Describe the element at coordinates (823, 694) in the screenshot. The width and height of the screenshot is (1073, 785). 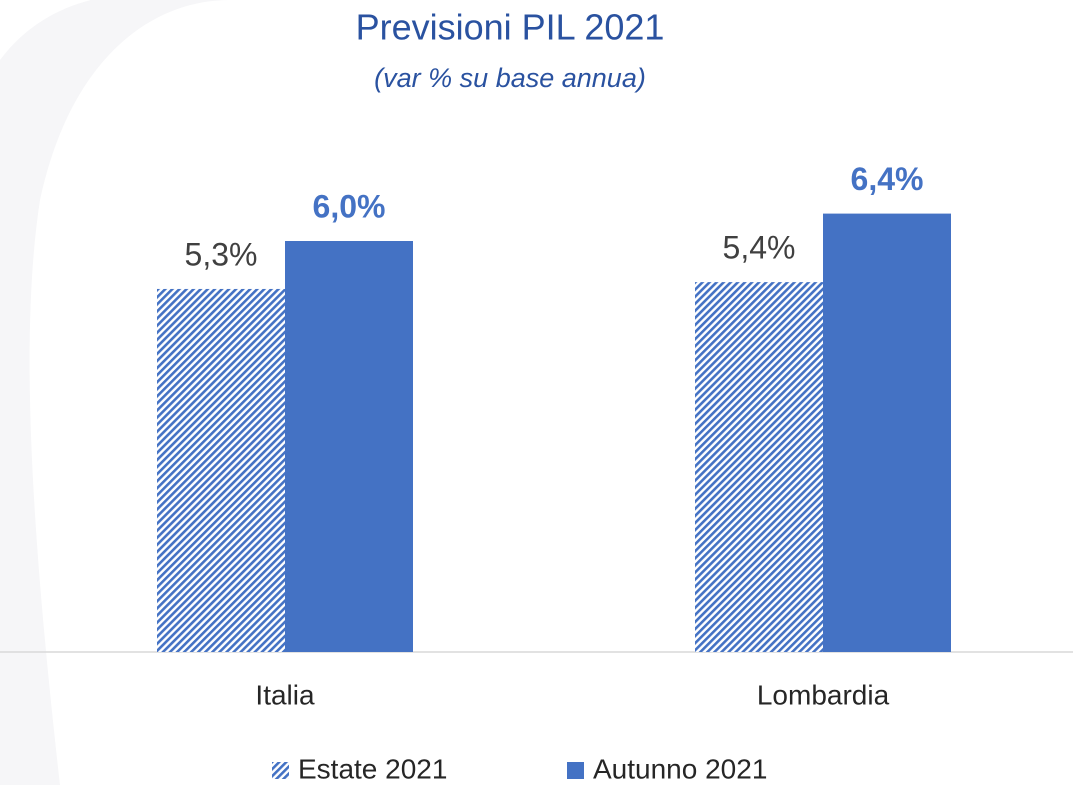
I see `x-tick-label: Lombardia` at that location.